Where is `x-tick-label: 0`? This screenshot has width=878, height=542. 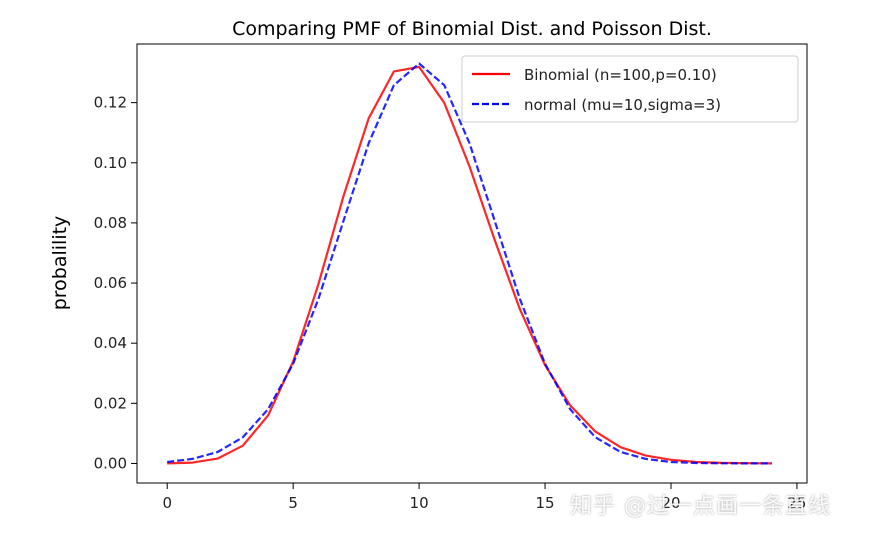
x-tick-label: 0 is located at coordinates (167, 503).